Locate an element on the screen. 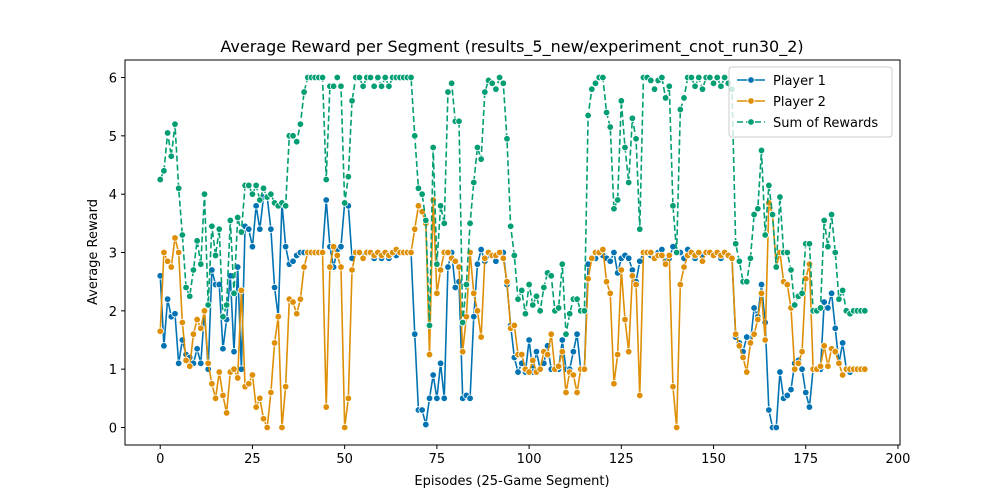 This screenshot has height=500, width=1000. legend-box is located at coordinates (810, 102).